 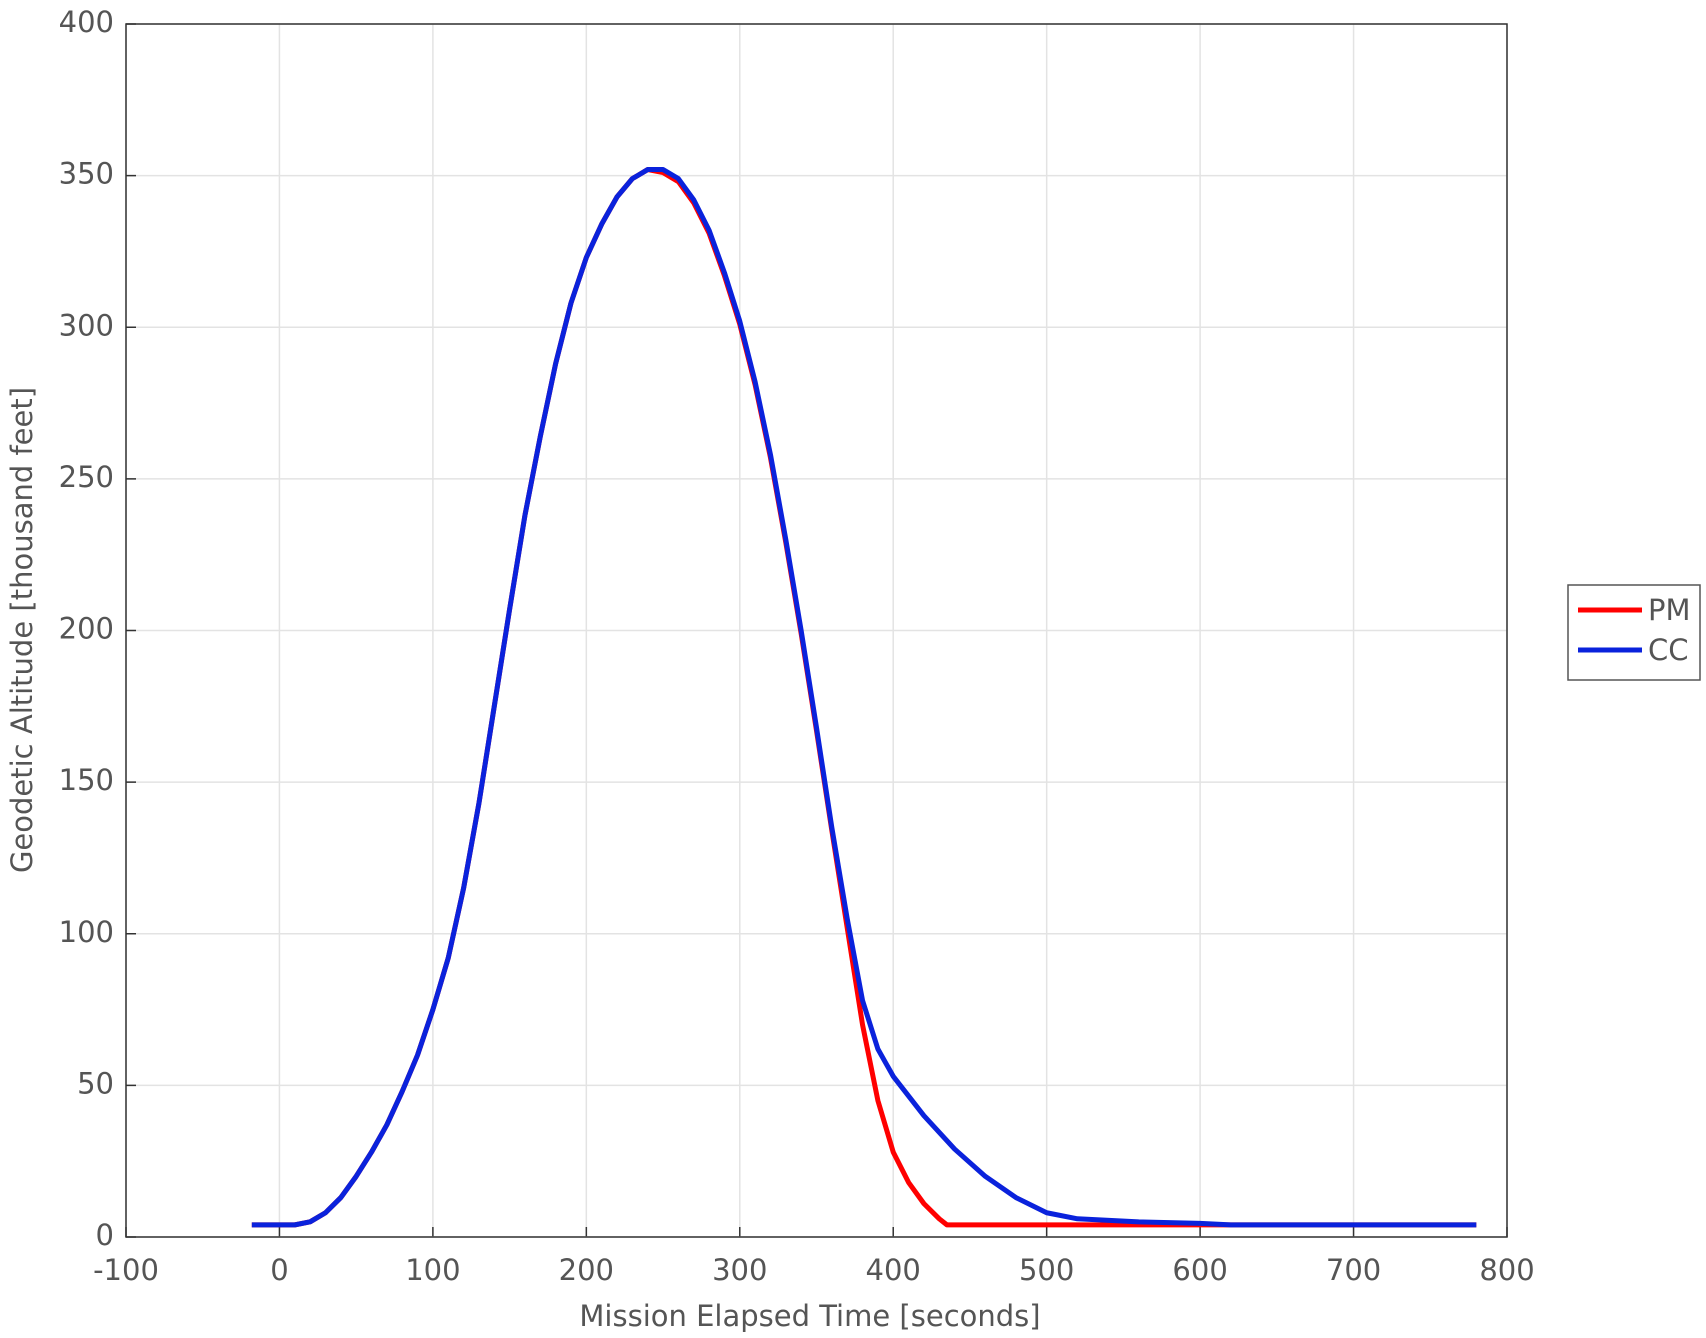 What do you see at coordinates (432, 1270) in the screenshot?
I see `x-tick-label: 100` at bounding box center [432, 1270].